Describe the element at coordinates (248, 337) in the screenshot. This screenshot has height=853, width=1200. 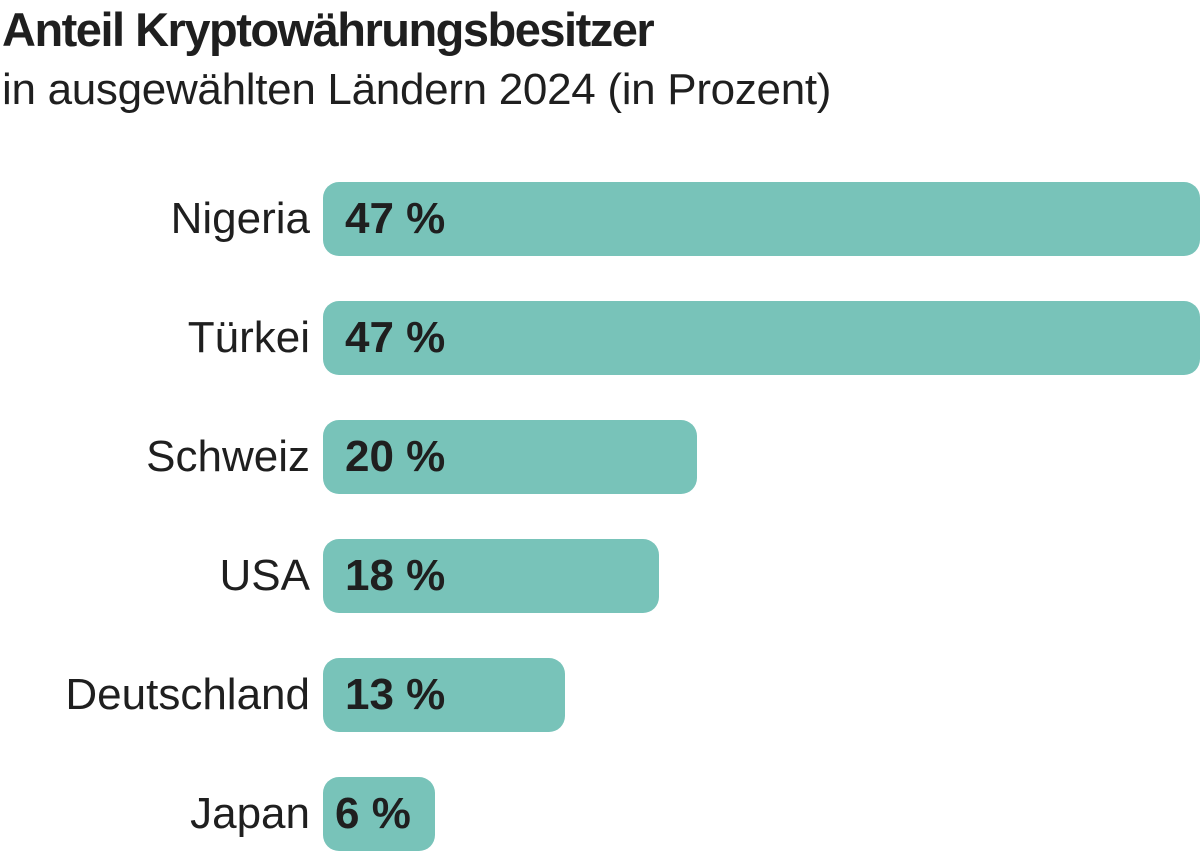
I see `category-label: Türkei` at that location.